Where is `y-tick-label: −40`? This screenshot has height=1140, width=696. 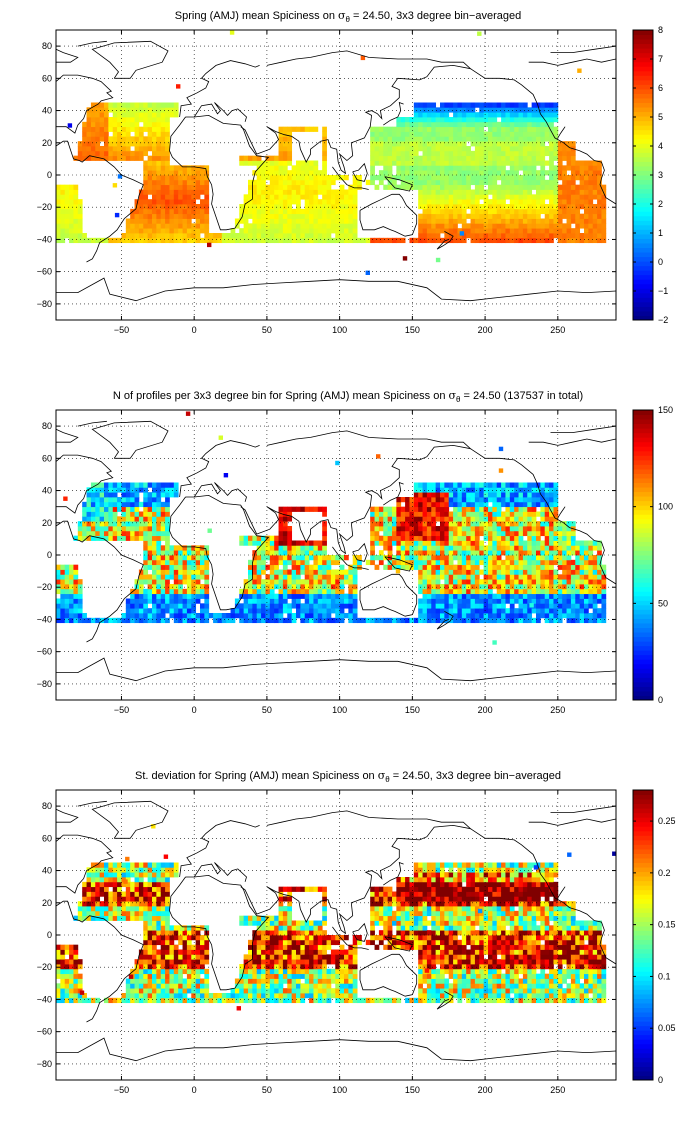 y-tick-label: −40 is located at coordinates (44, 239).